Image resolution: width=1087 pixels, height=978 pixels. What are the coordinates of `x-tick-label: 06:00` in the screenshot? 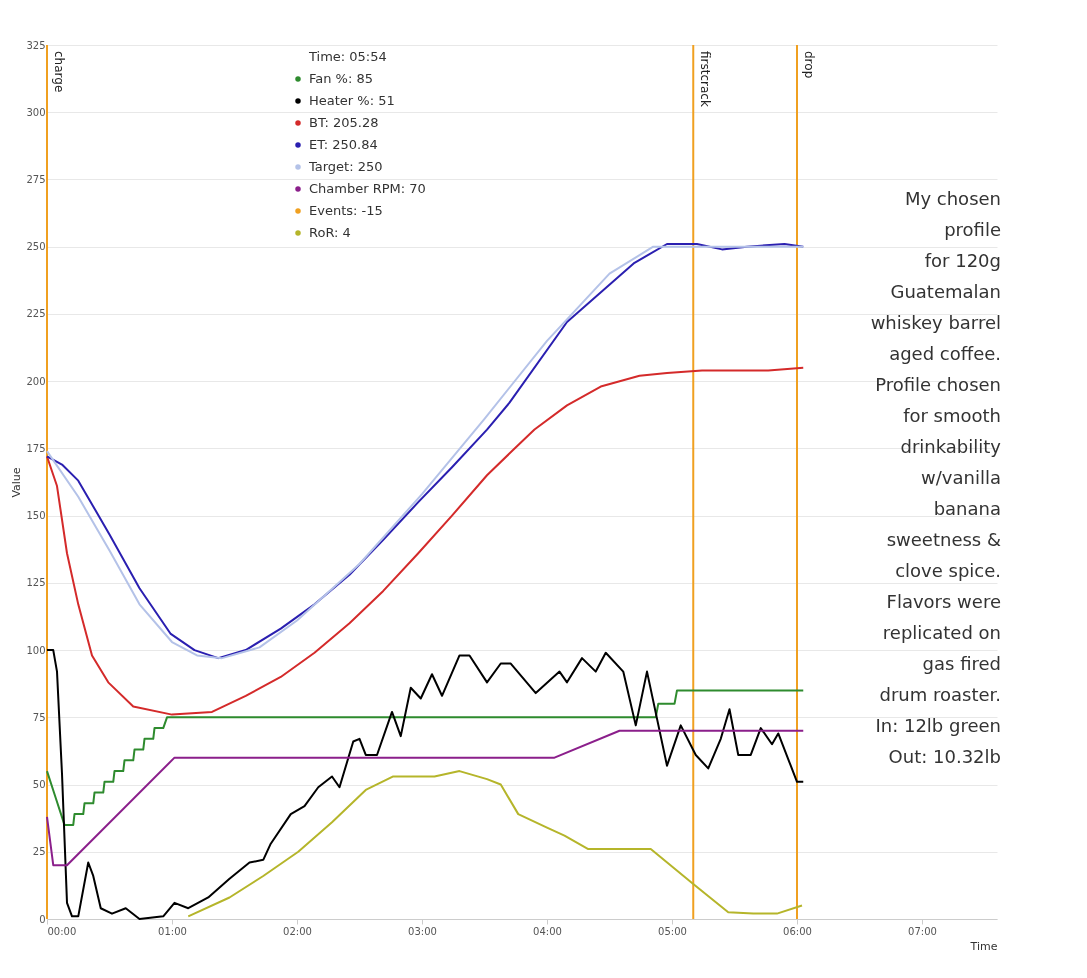 It's located at (797, 931).